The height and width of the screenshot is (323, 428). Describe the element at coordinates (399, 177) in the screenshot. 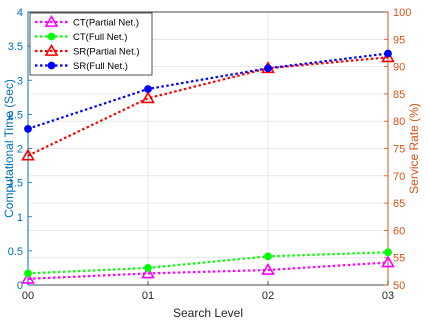

I see `right-tick-label: 70` at that location.